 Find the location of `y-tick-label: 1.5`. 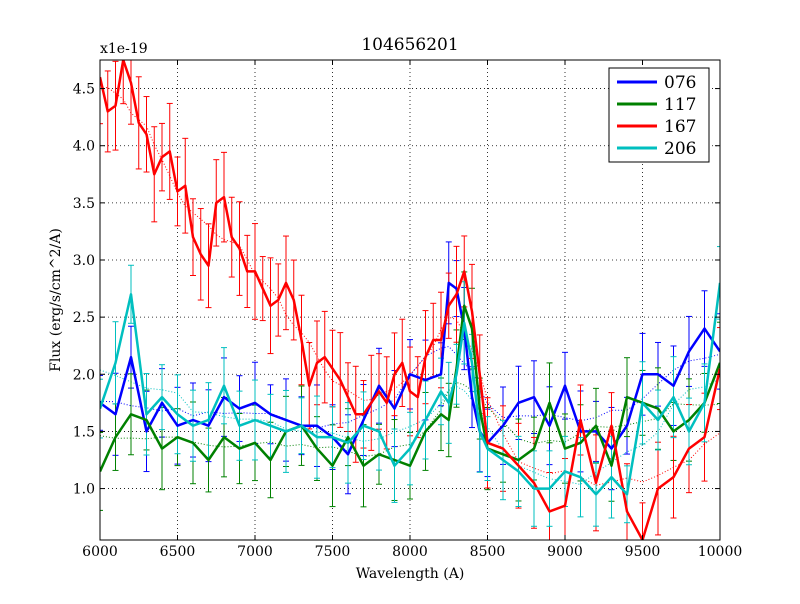

y-tick-label: 1.5 is located at coordinates (84, 432).